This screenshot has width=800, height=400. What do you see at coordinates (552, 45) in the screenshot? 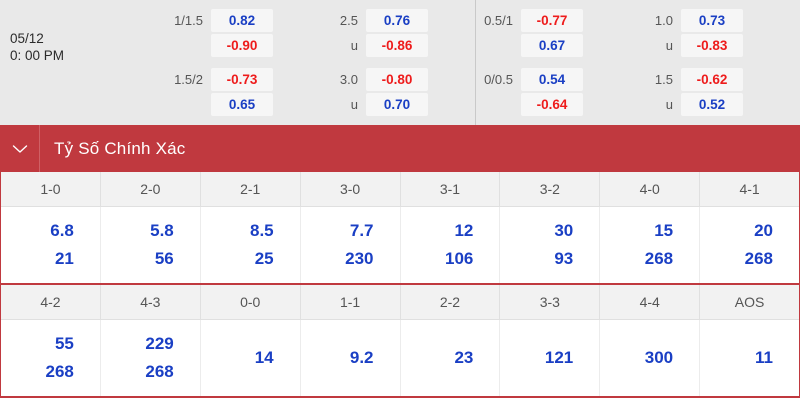
I see `odds-value: 0.67` at bounding box center [552, 45].